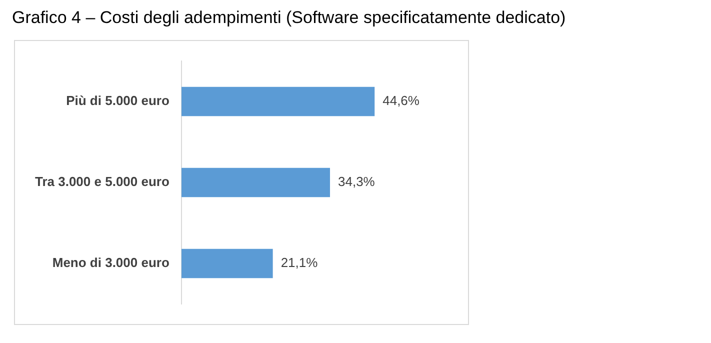 This screenshot has width=711, height=343. Describe the element at coordinates (118, 100) in the screenshot. I see `y-tick-label: Più di 5.000 euro` at that location.